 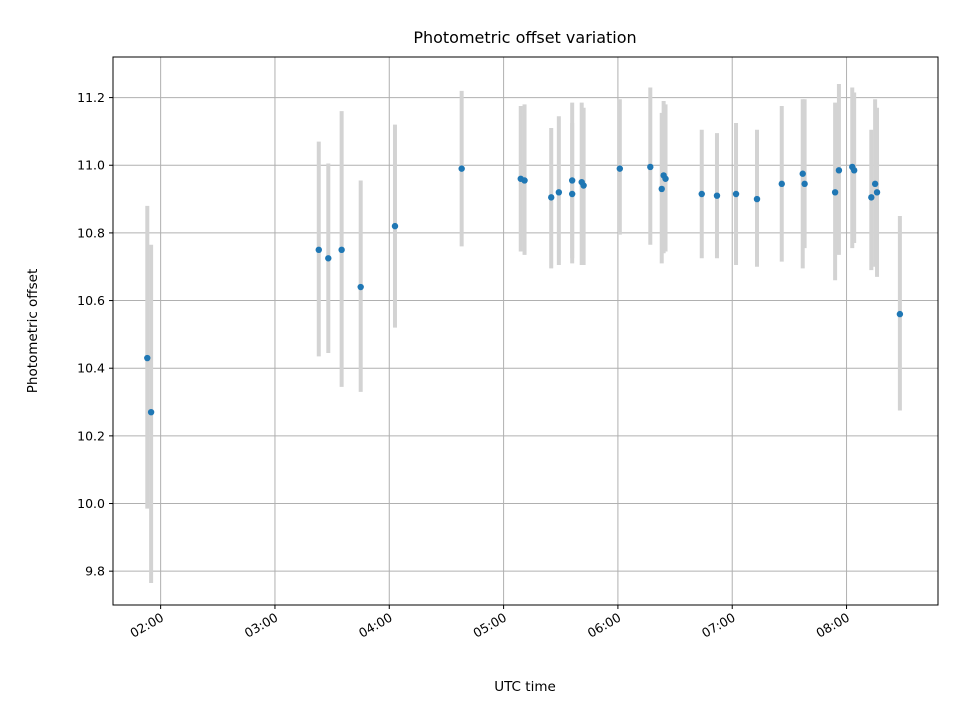 What do you see at coordinates (91, 503) in the screenshot?
I see `y-tick-label: 10.0` at bounding box center [91, 503].